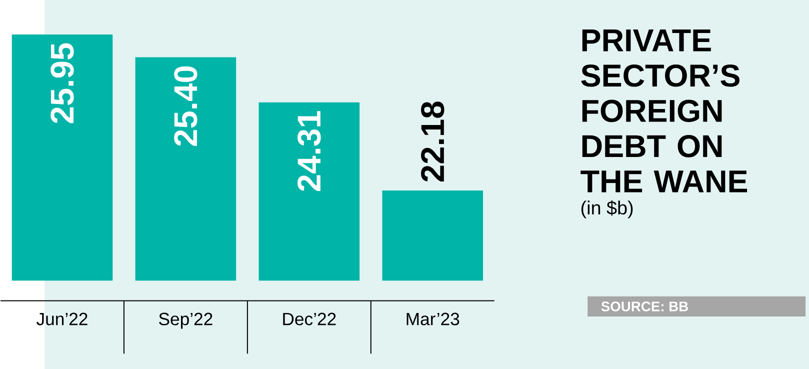  Describe the element at coordinates (309, 150) in the screenshot. I see `data-label: 24.31` at that location.